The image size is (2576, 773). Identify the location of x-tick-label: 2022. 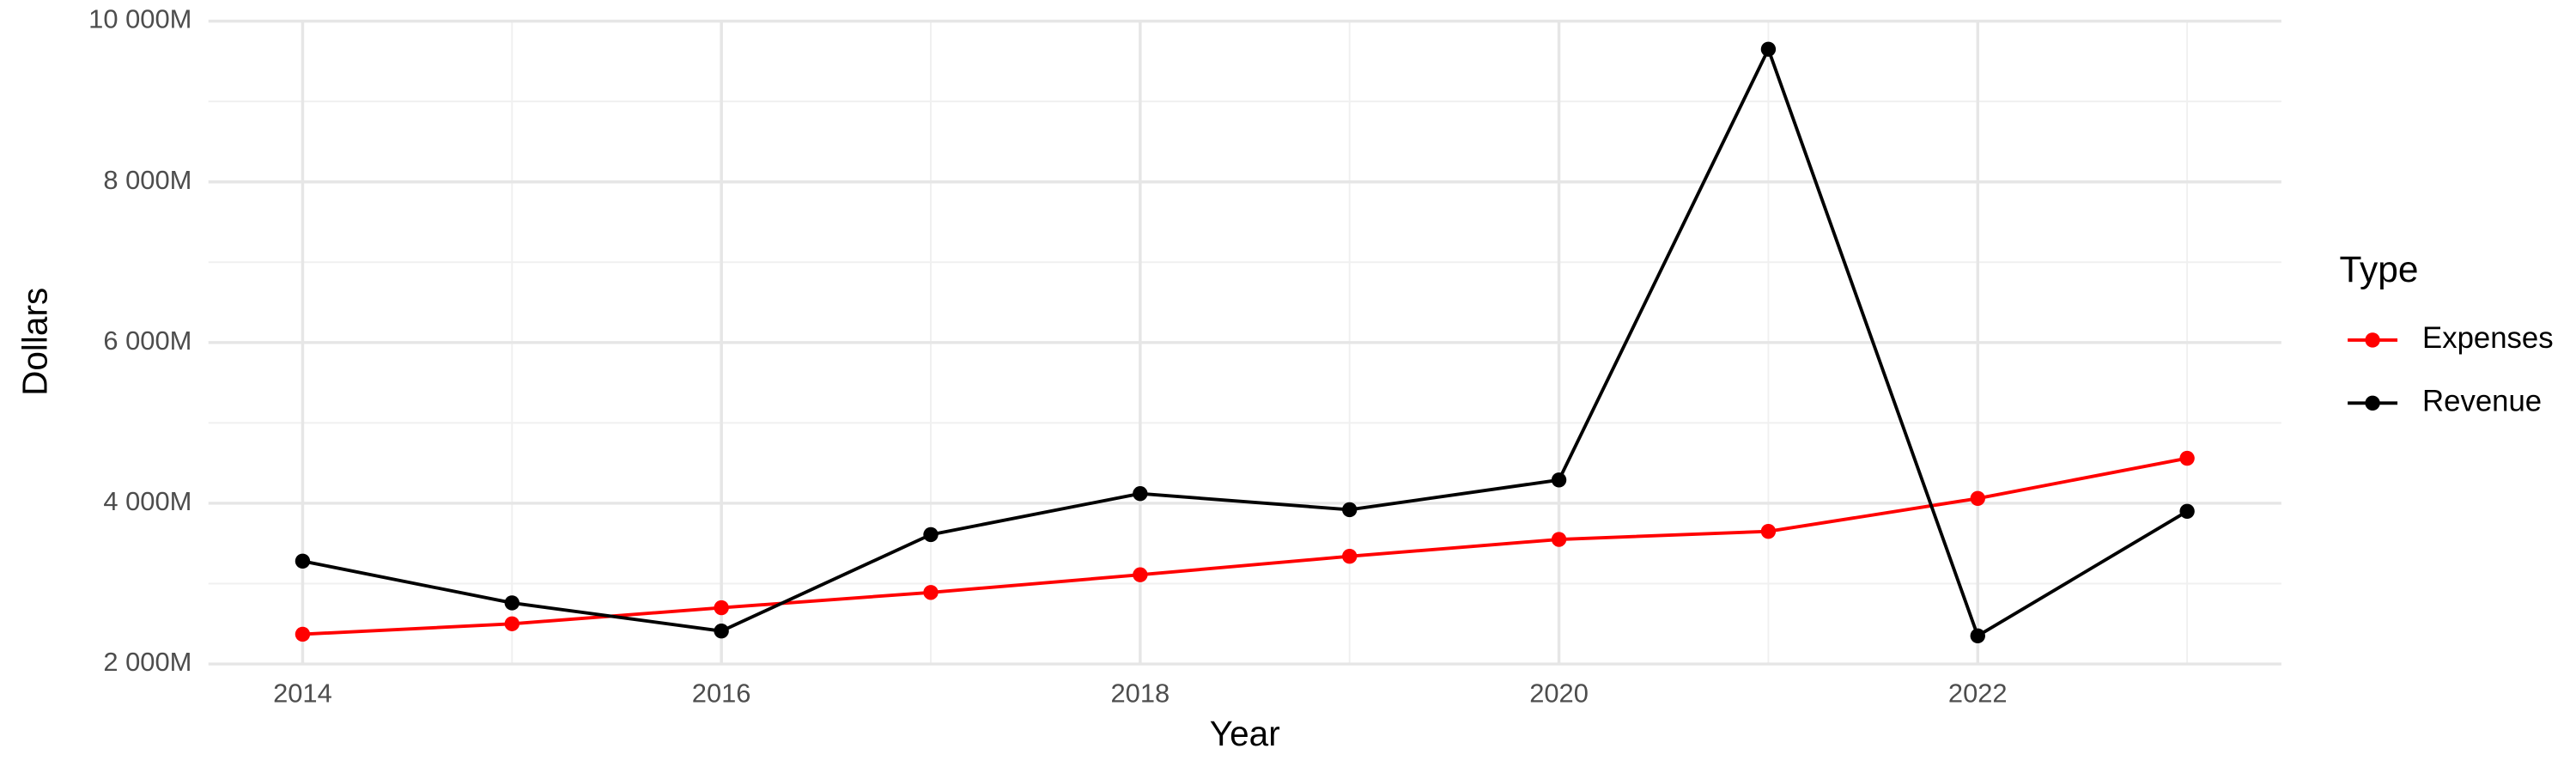
(1978, 693).